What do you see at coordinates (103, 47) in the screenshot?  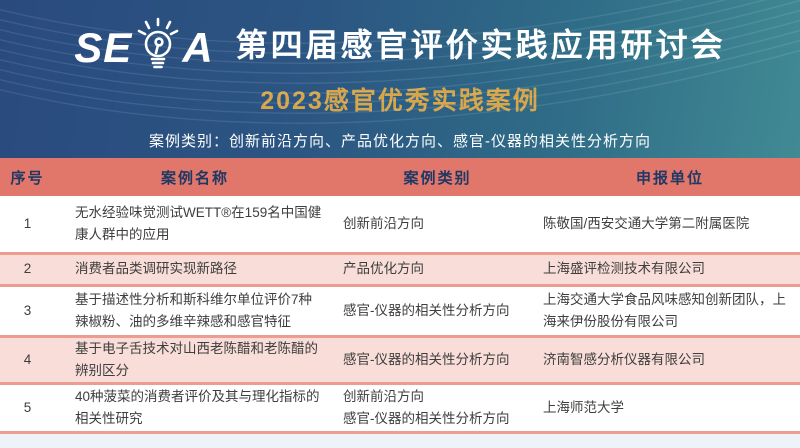 I see `logo-text-se: SE` at bounding box center [103, 47].